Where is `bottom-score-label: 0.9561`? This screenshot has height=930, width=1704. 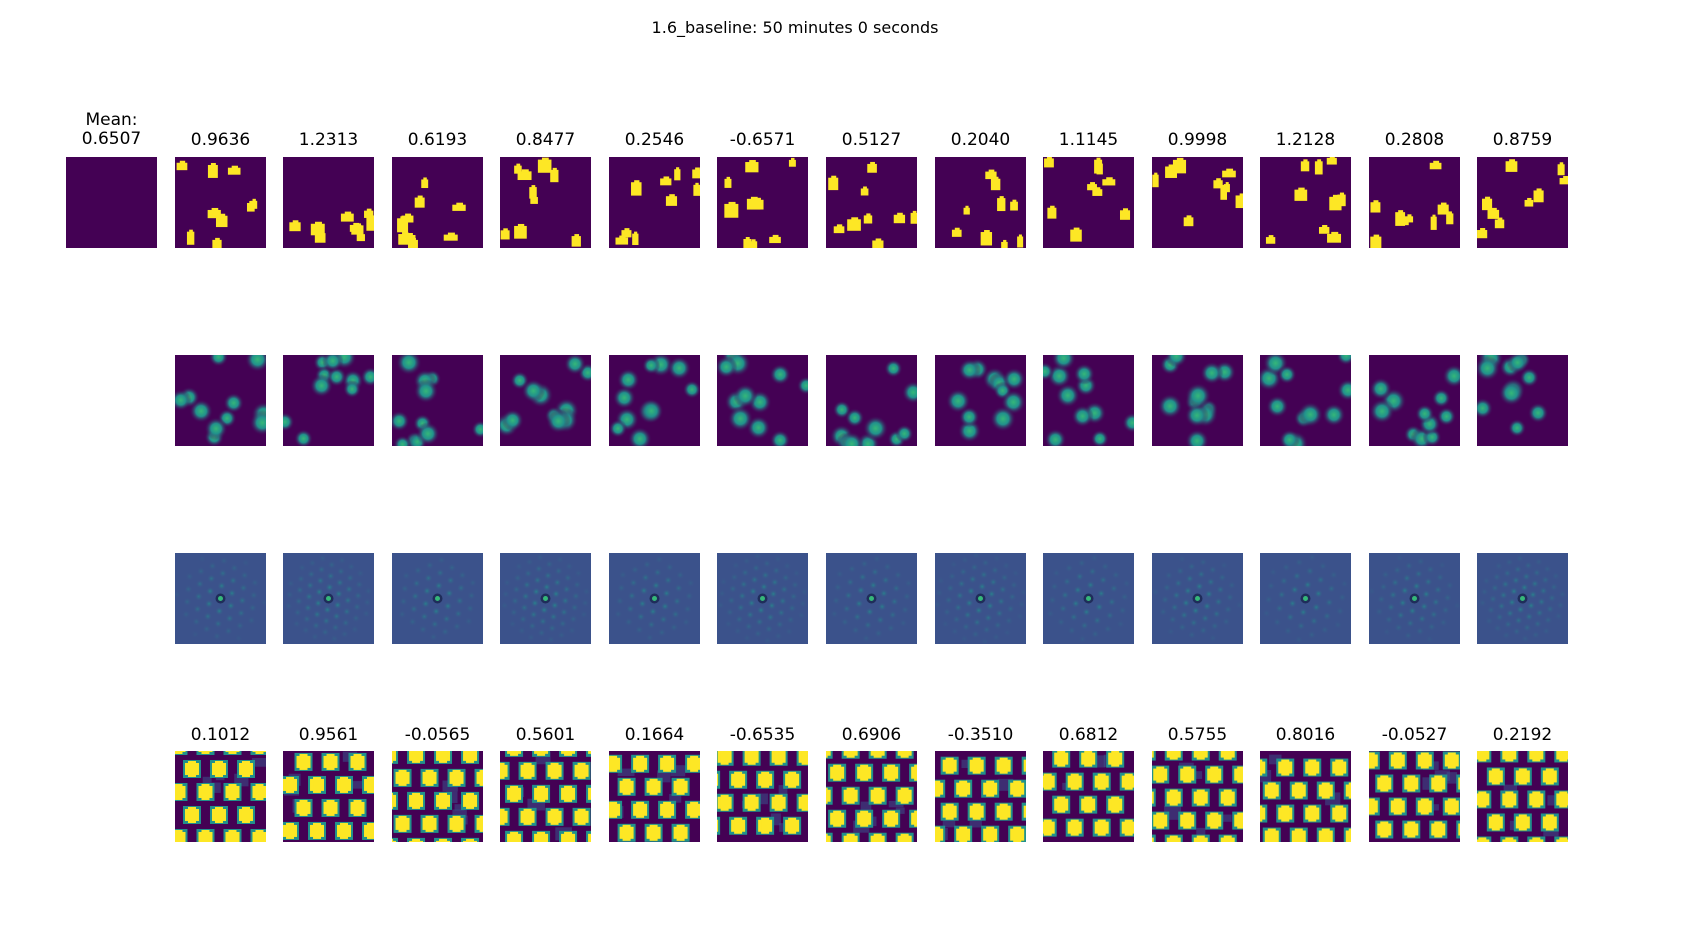
bottom-score-label: 0.9561 is located at coordinates (328, 735).